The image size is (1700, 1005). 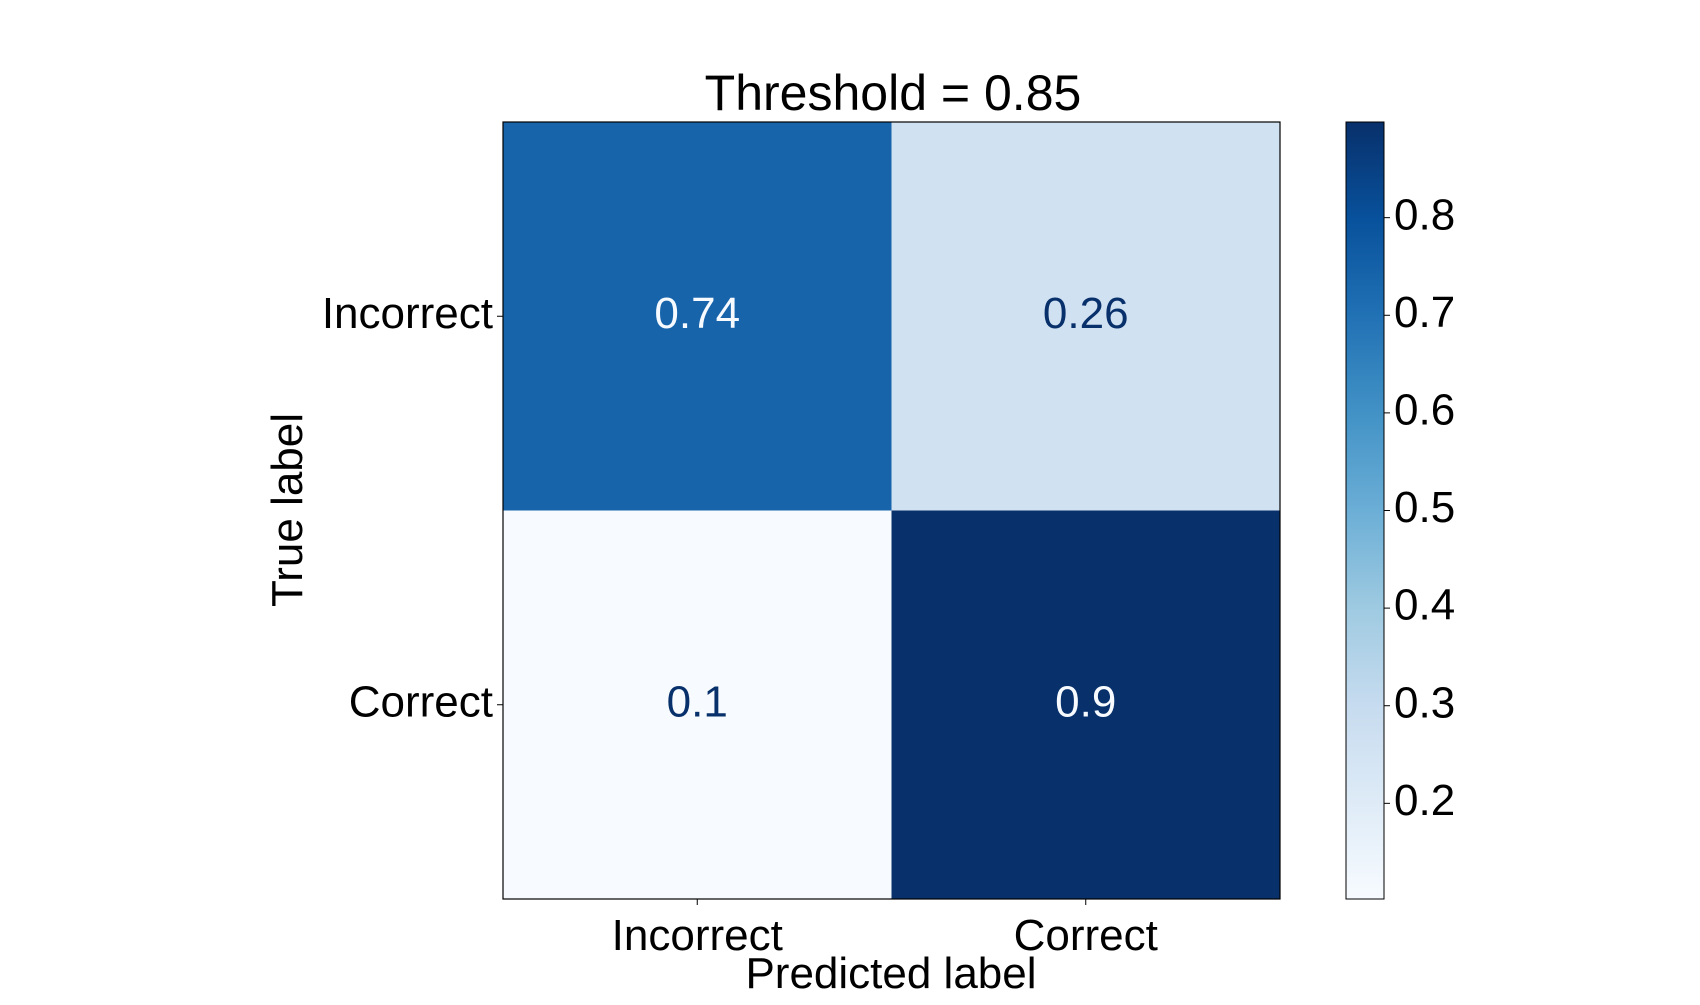 I want to click on cell-value-label: 0.26, so click(x=1086, y=313).